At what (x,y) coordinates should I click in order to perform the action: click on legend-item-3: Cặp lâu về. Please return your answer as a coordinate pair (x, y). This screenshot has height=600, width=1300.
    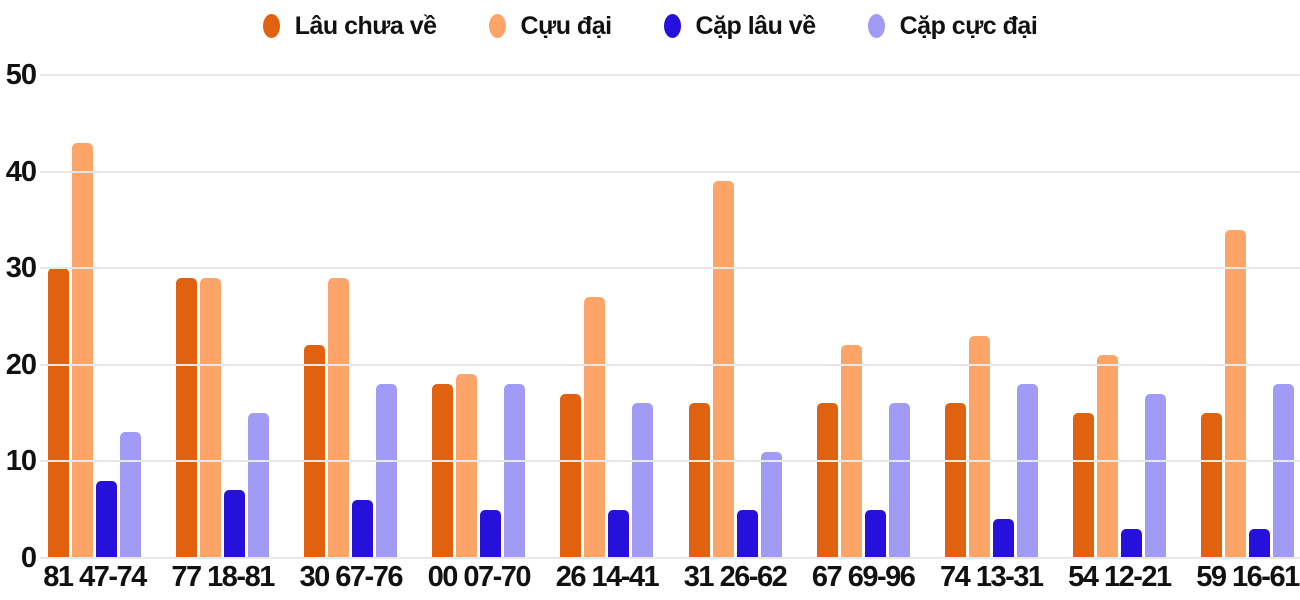
    Looking at the image, I should click on (740, 26).